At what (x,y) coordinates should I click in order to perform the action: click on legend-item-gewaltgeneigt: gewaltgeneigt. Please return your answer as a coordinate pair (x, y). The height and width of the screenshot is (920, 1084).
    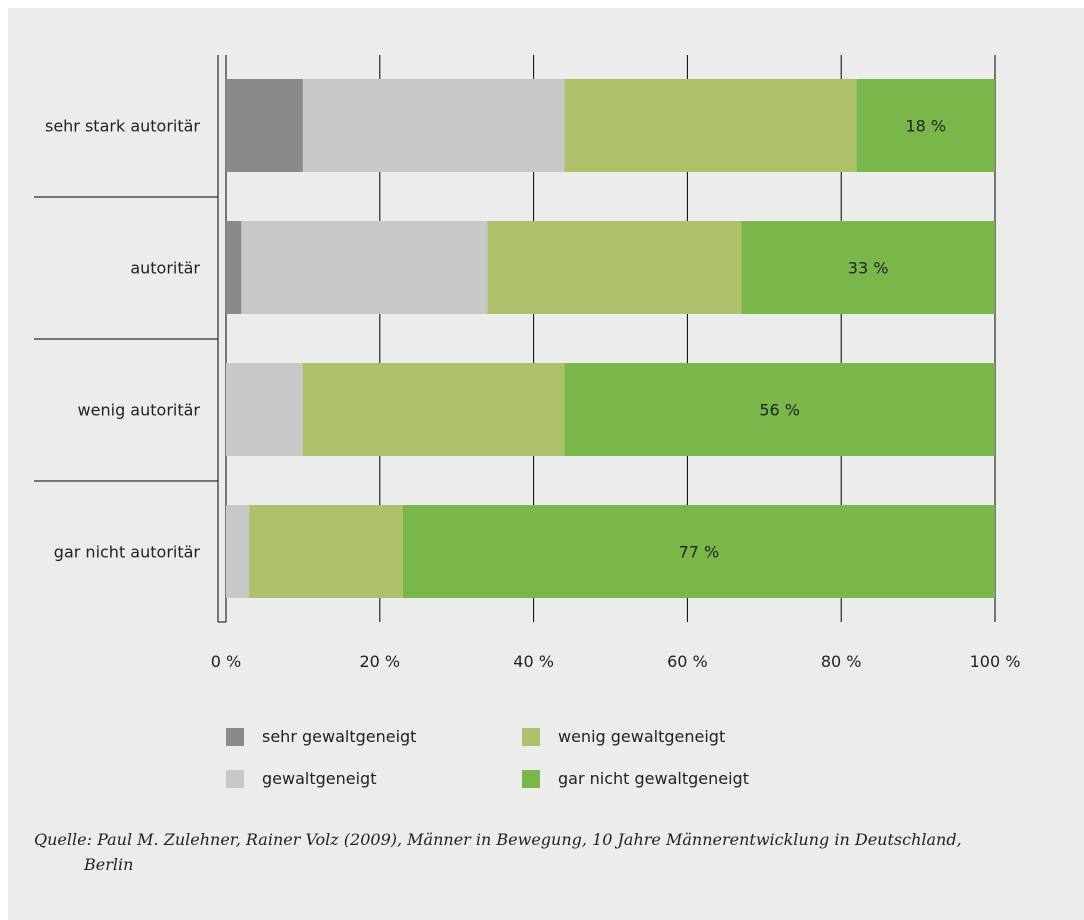
    Looking at the image, I should click on (301, 778).